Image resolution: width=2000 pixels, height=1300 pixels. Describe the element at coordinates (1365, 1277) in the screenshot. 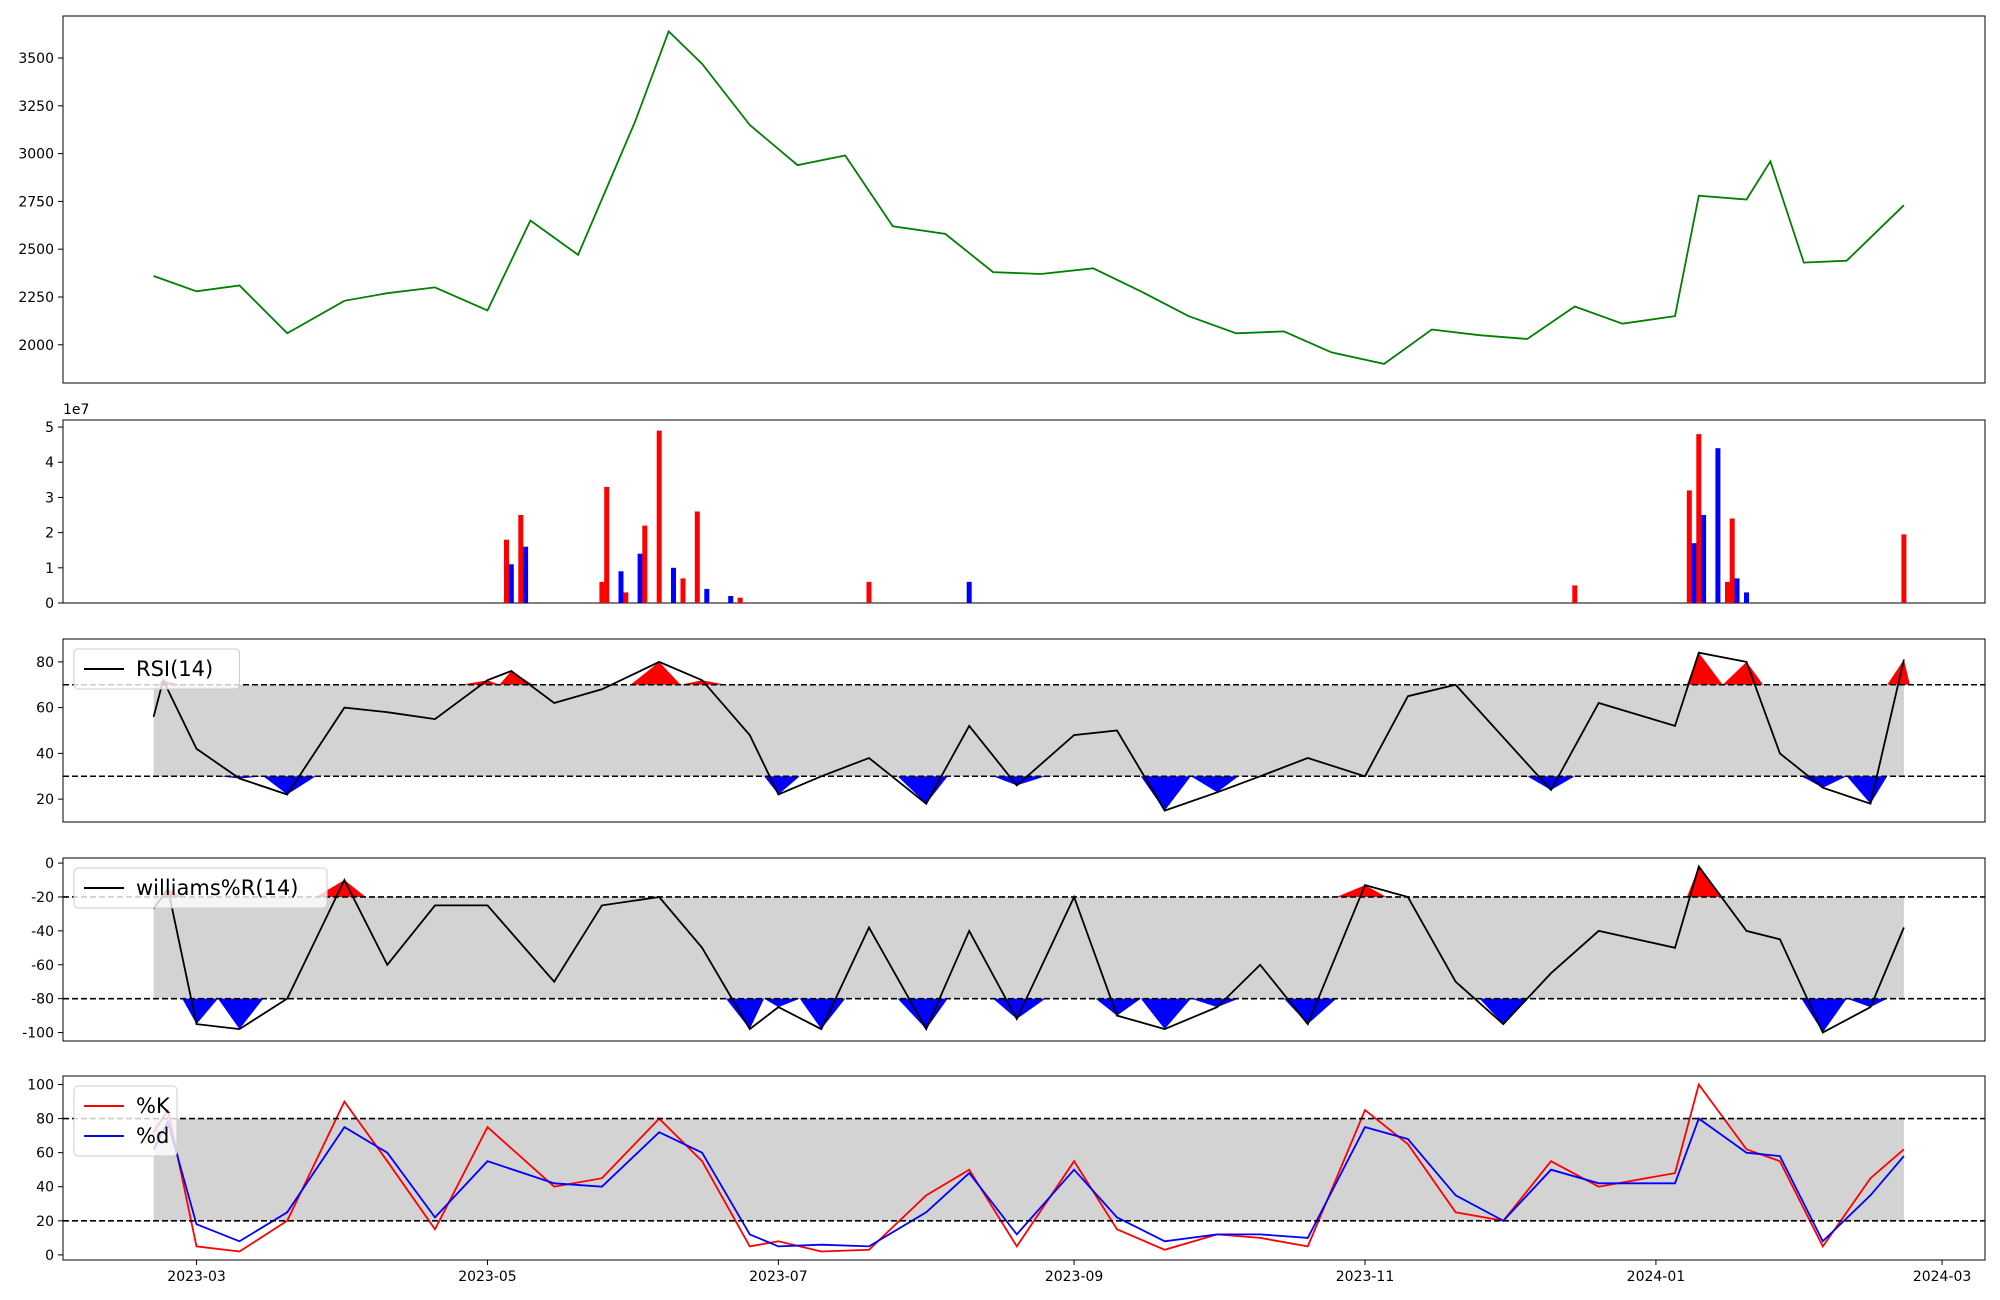

I see `x-tick-label: 2023-11` at that location.